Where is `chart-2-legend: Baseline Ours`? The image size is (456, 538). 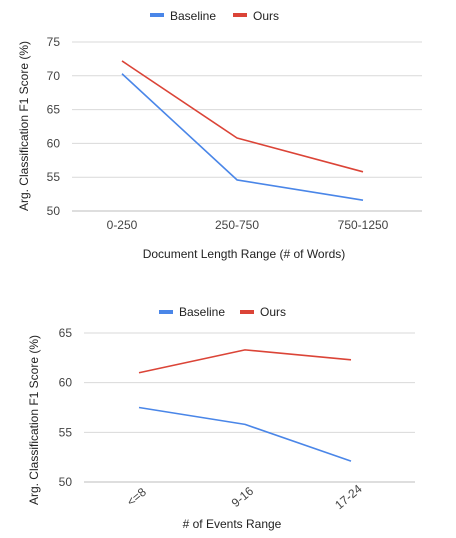
chart-2-legend: Baseline Ours is located at coordinates (222, 312).